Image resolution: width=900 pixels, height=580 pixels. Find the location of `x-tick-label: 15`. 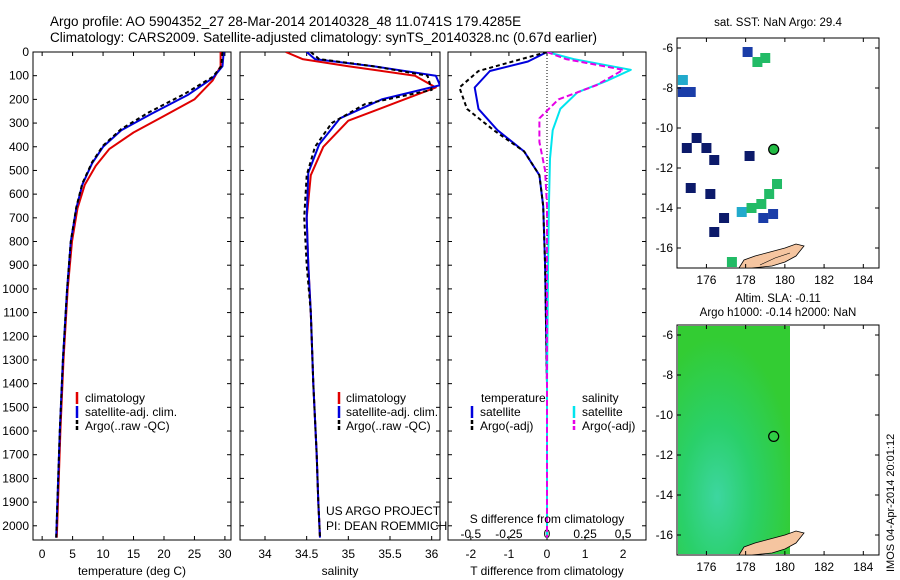

x-tick-label: 15 is located at coordinates (134, 554).